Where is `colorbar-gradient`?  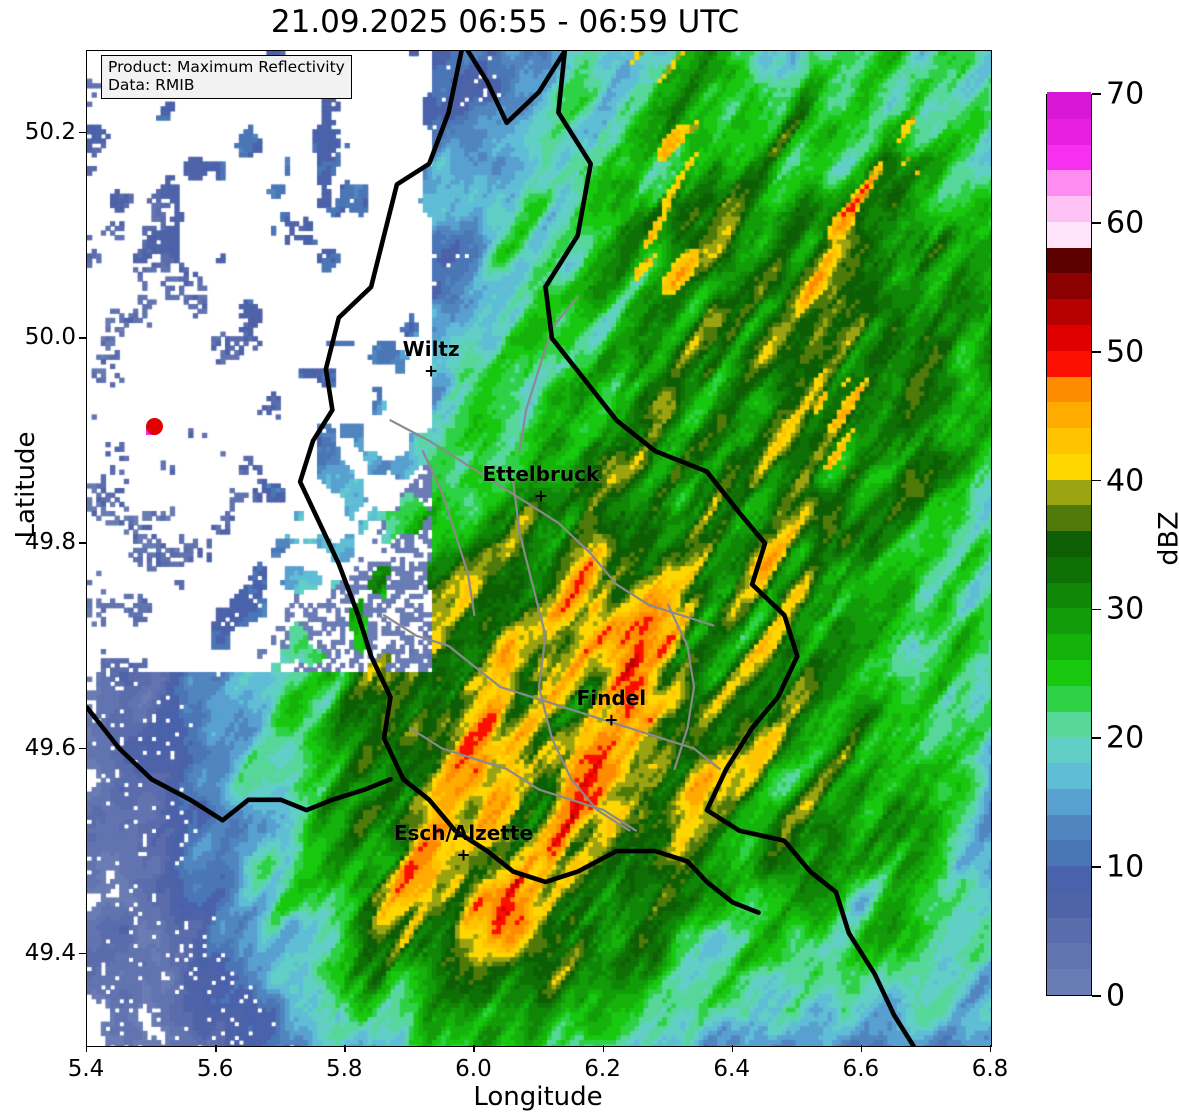 colorbar-gradient is located at coordinates (1069, 544).